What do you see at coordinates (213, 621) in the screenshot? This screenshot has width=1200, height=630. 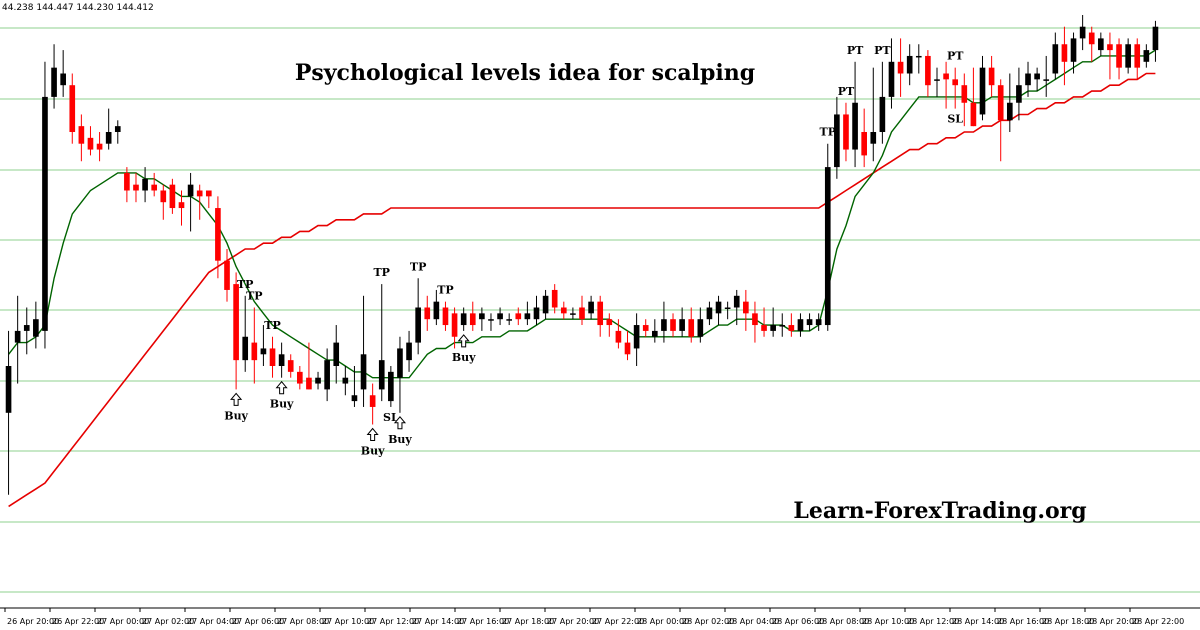 I see `x-tick-label: 27 Apr 04:00` at bounding box center [213, 621].